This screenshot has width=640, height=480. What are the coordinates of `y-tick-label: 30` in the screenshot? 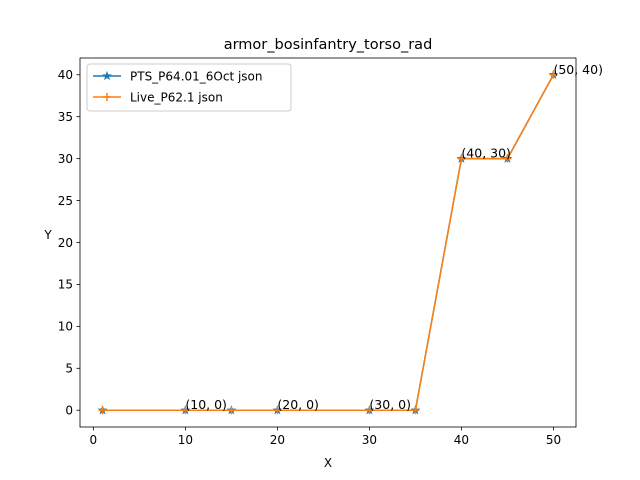 It's located at (65, 159).